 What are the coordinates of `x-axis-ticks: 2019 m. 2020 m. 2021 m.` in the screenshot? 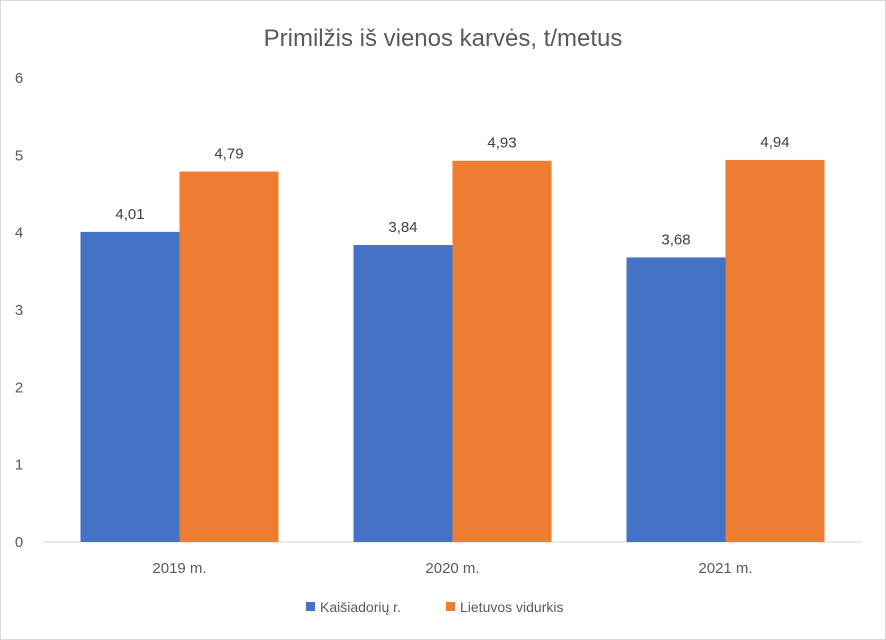 It's located at (452, 568).